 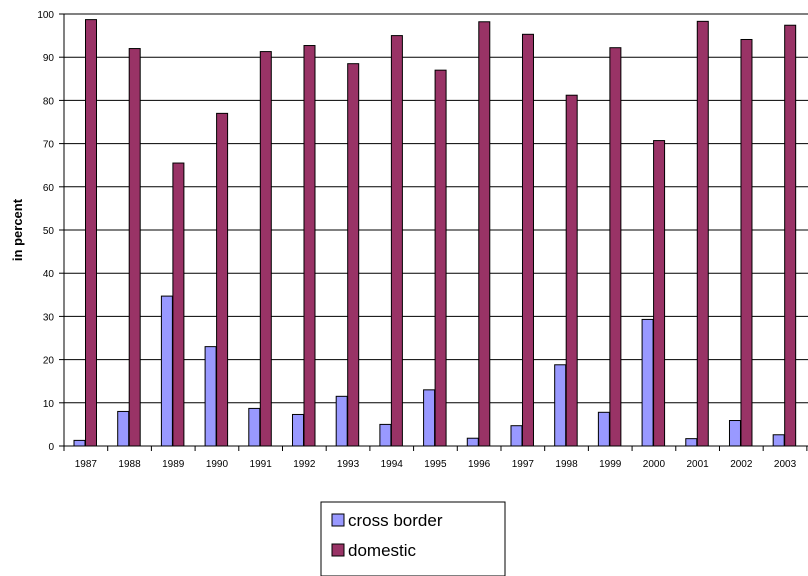 What do you see at coordinates (309, 246) in the screenshot?
I see `bar-domestic-1992` at bounding box center [309, 246].